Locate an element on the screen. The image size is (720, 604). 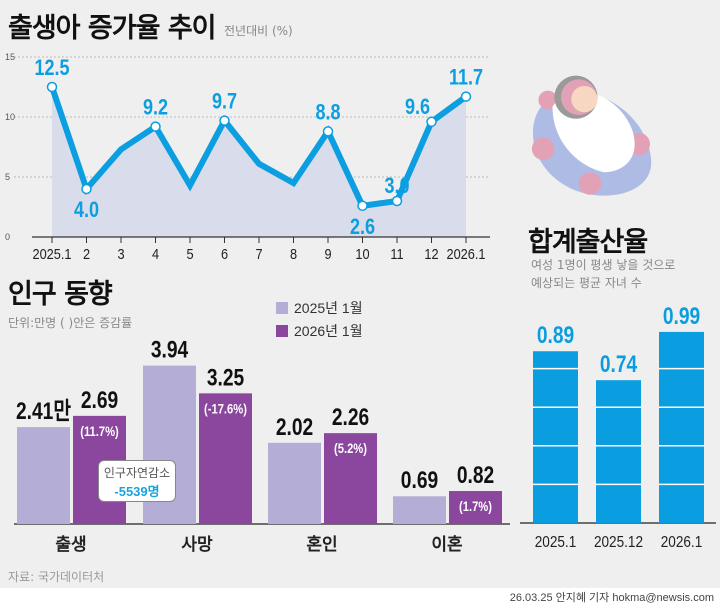
bar-value-label: 2.26 is located at coordinates (350, 417).